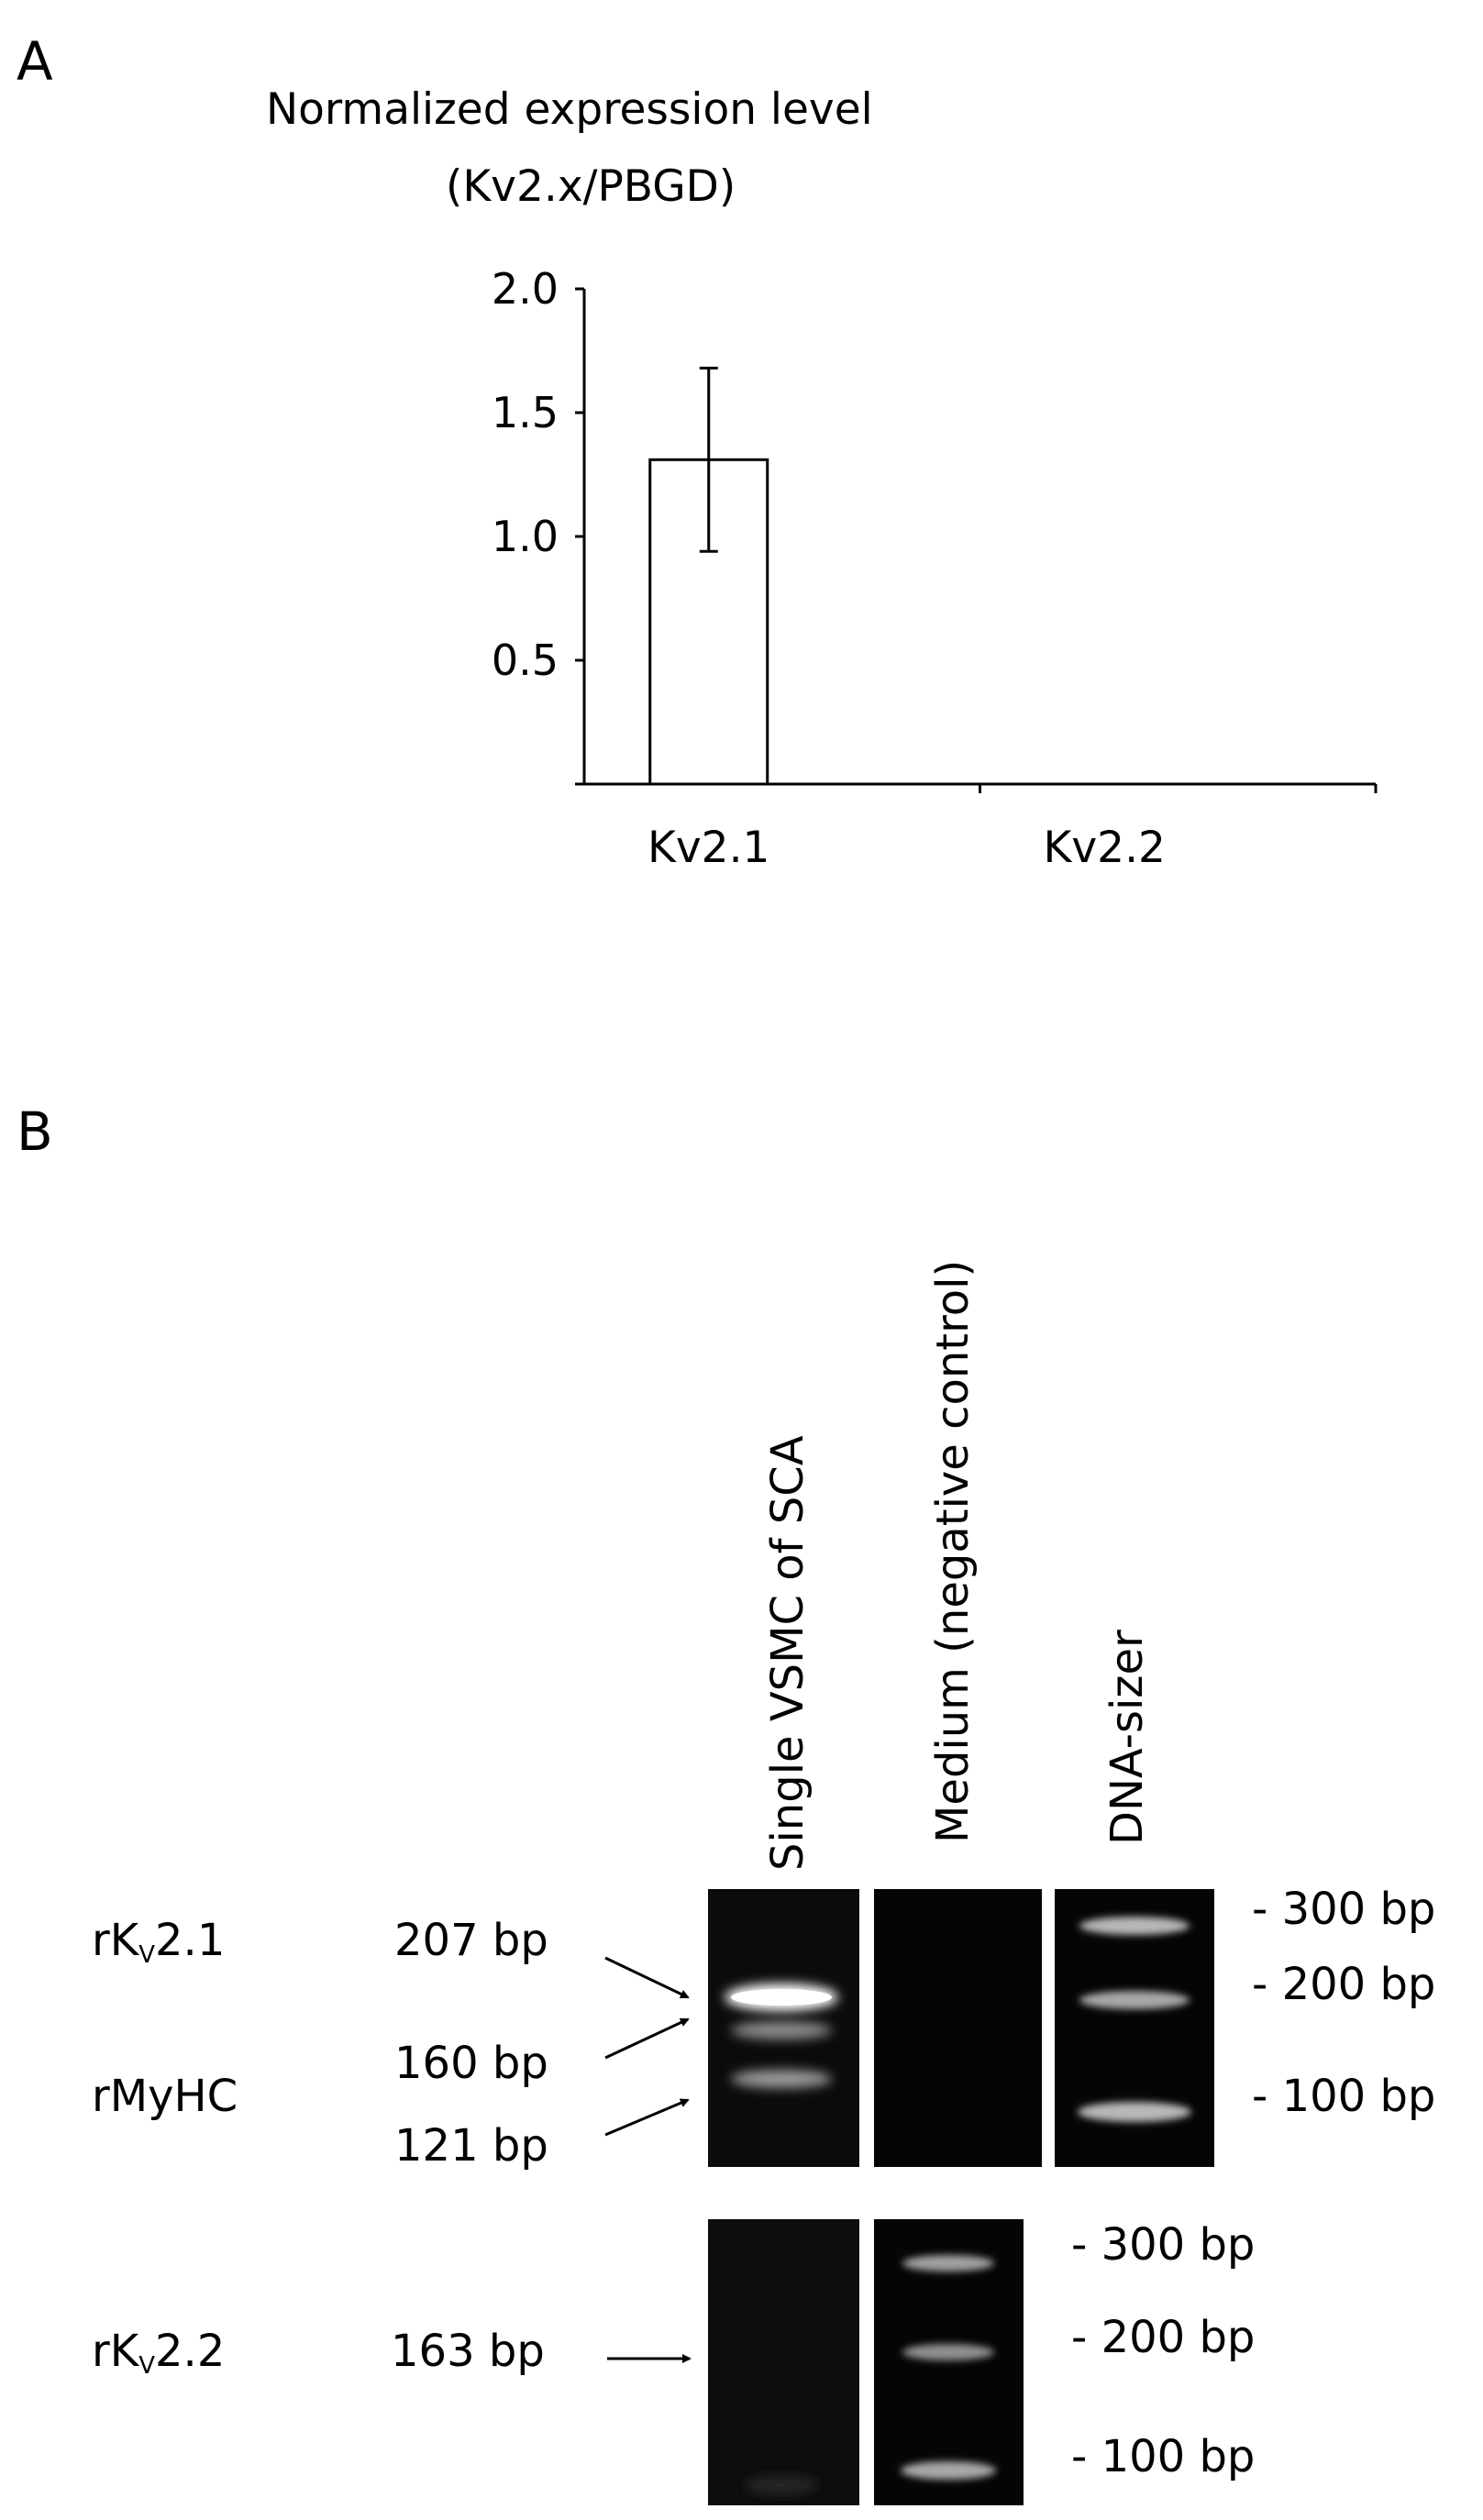  What do you see at coordinates (471, 1940) in the screenshot?
I see `band-size-207: 207 bp` at bounding box center [471, 1940].